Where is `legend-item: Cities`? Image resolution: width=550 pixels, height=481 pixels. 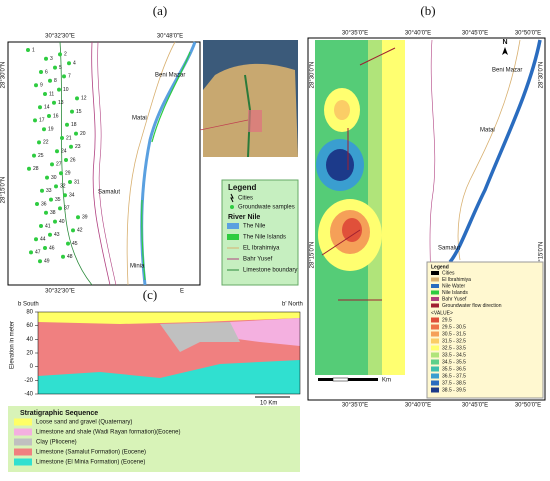
legend-item: Cities is located at coordinates (245, 199).